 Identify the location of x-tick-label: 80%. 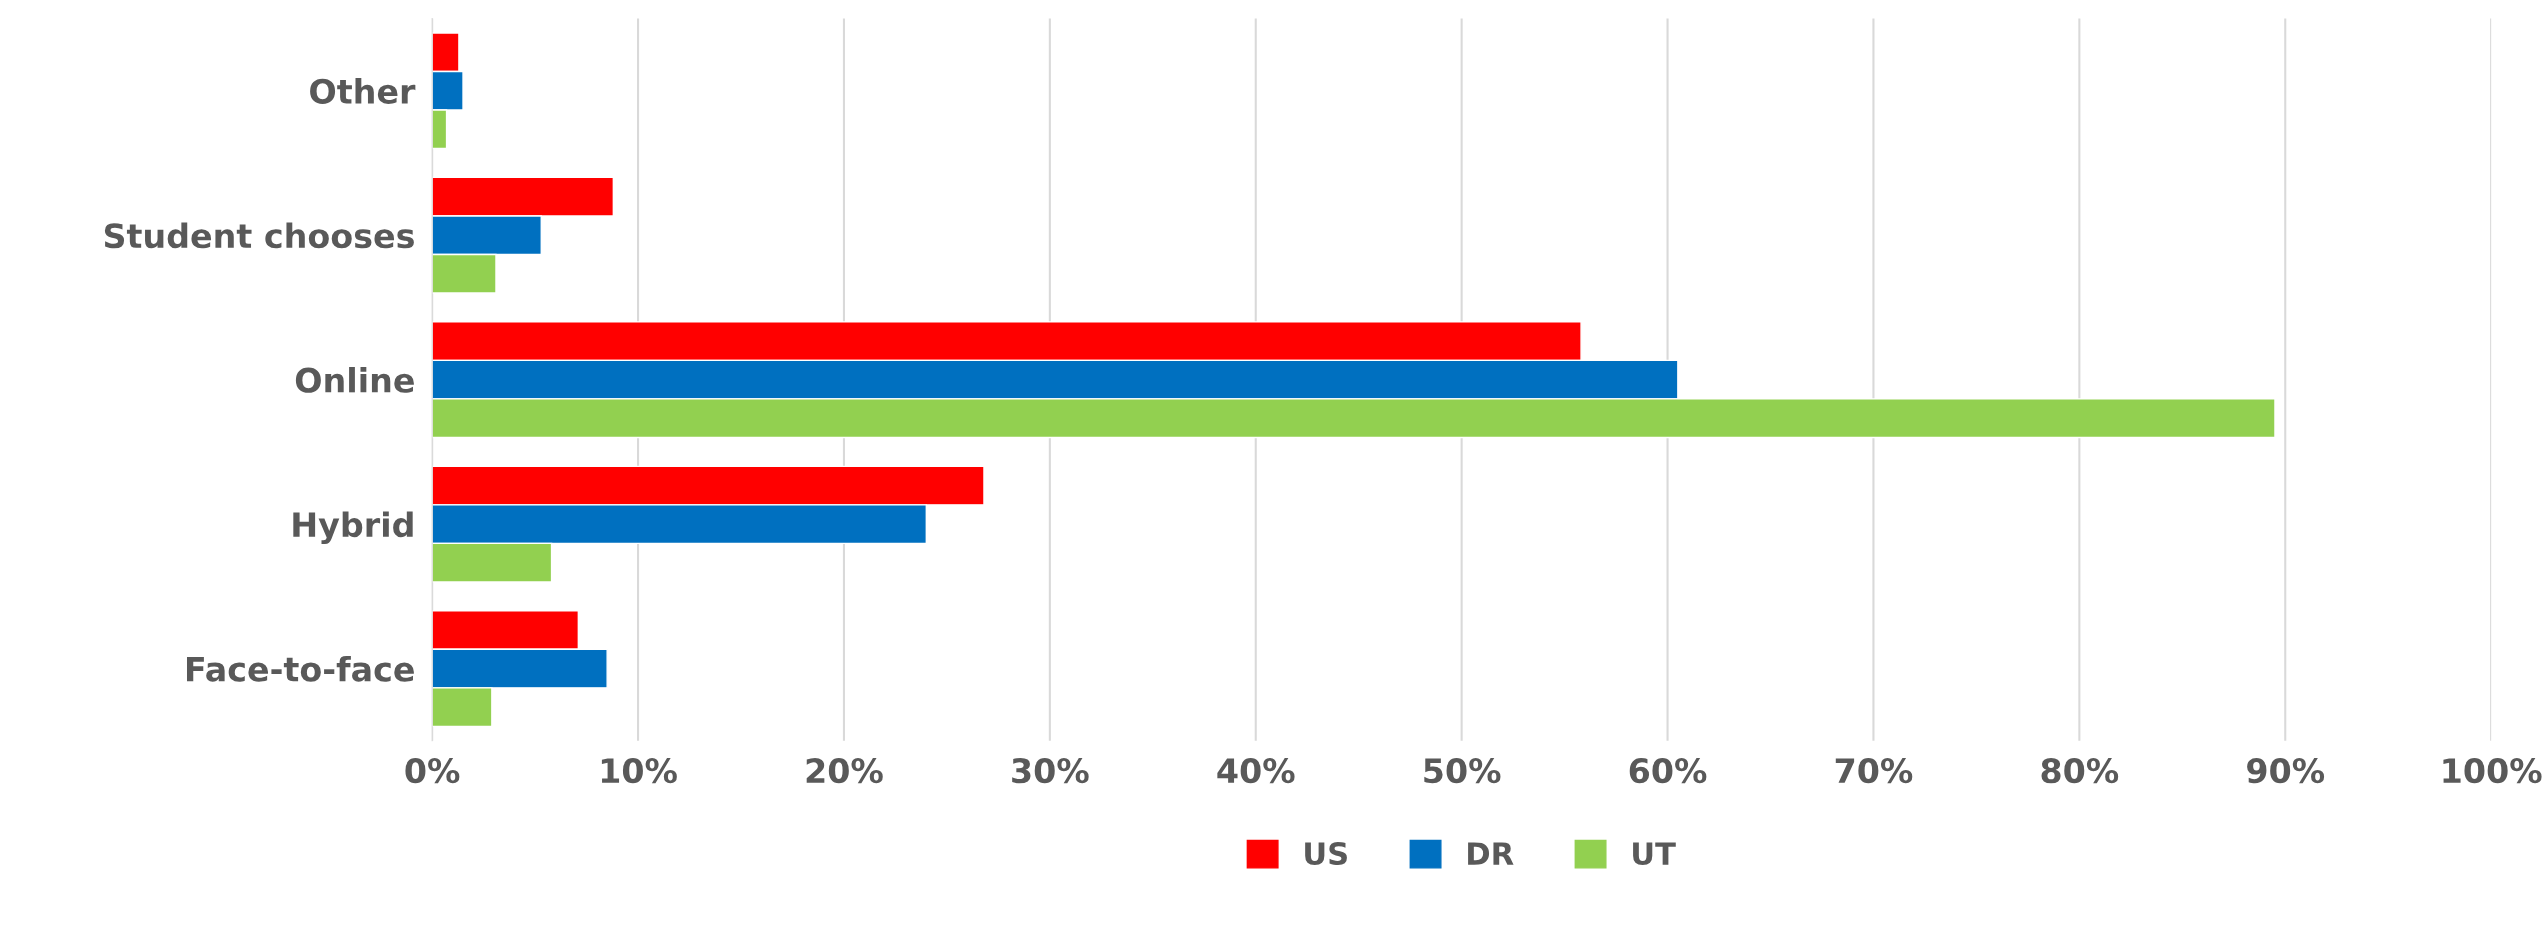
(2080, 771).